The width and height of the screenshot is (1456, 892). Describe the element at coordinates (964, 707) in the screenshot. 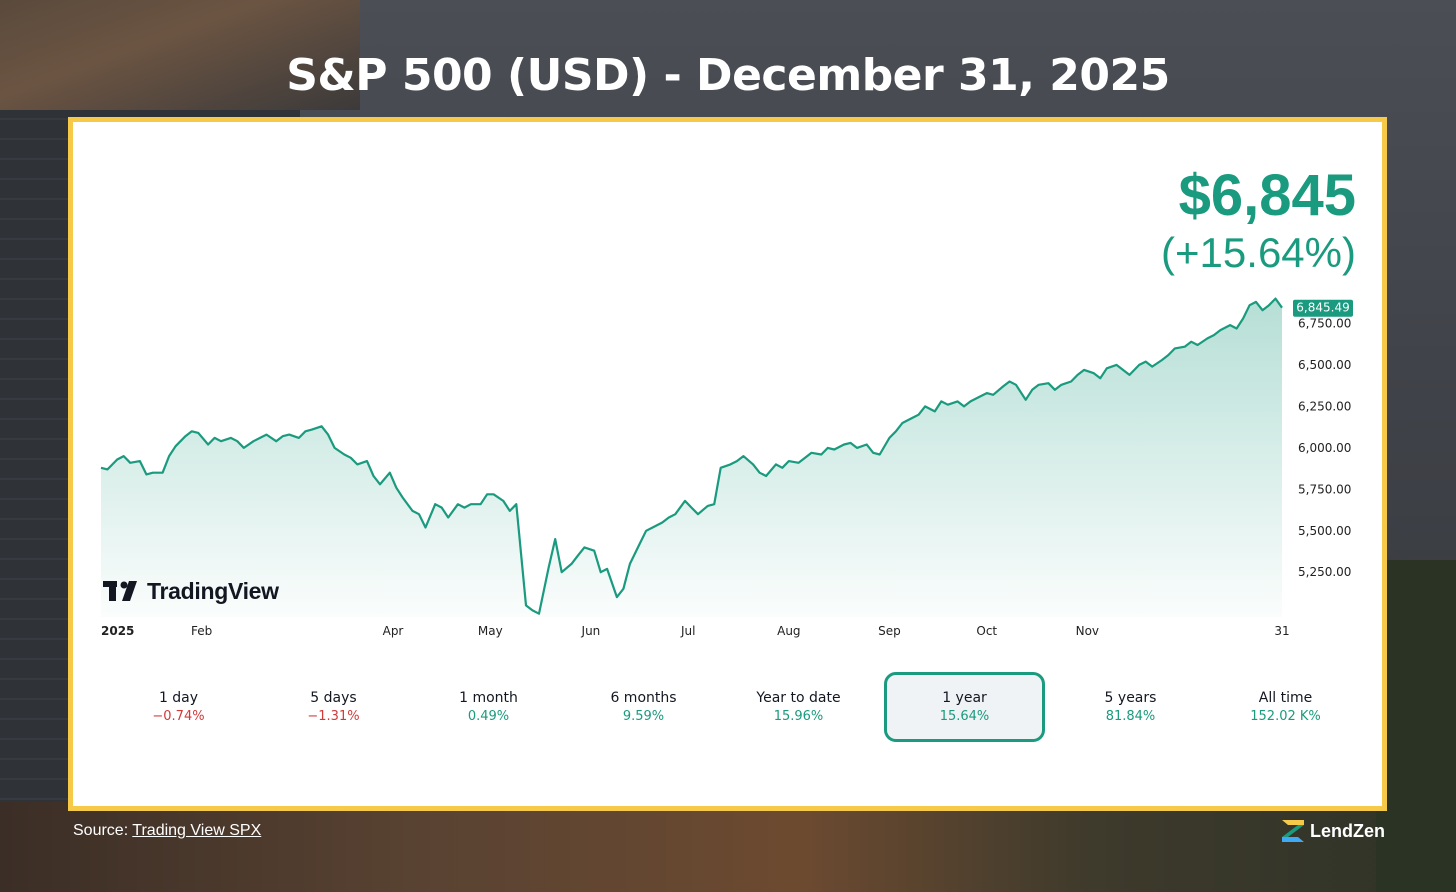

I see `range-1-year: 1 year 15.64%` at that location.